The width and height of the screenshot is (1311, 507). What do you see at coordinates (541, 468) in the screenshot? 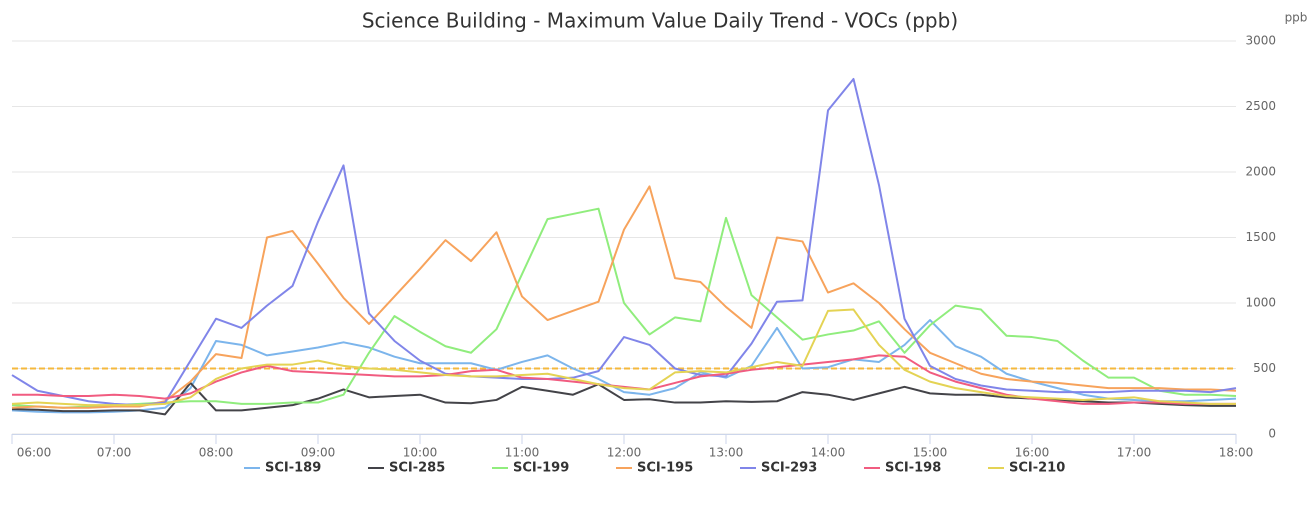
I see `legend-label: SCI-199` at bounding box center [541, 468].